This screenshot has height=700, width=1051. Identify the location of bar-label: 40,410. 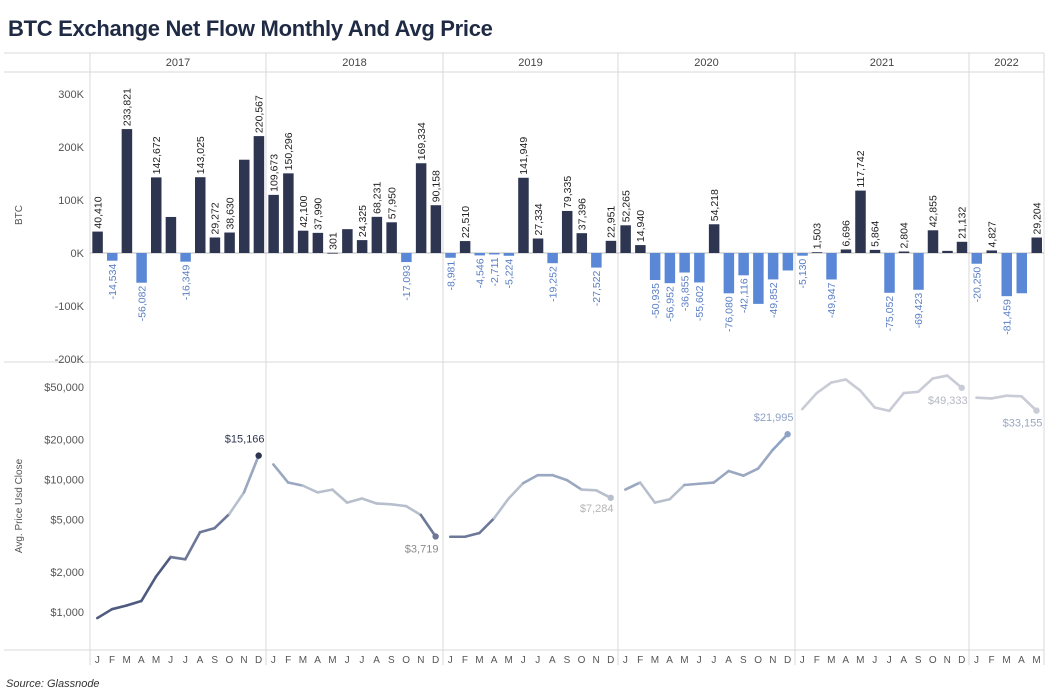
(98, 212).